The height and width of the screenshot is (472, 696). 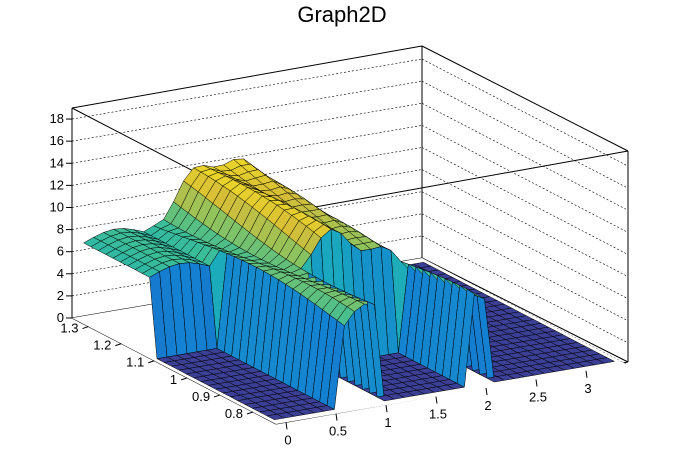 What do you see at coordinates (201, 396) in the screenshot?
I see `y-tick-label: 0.9` at bounding box center [201, 396].